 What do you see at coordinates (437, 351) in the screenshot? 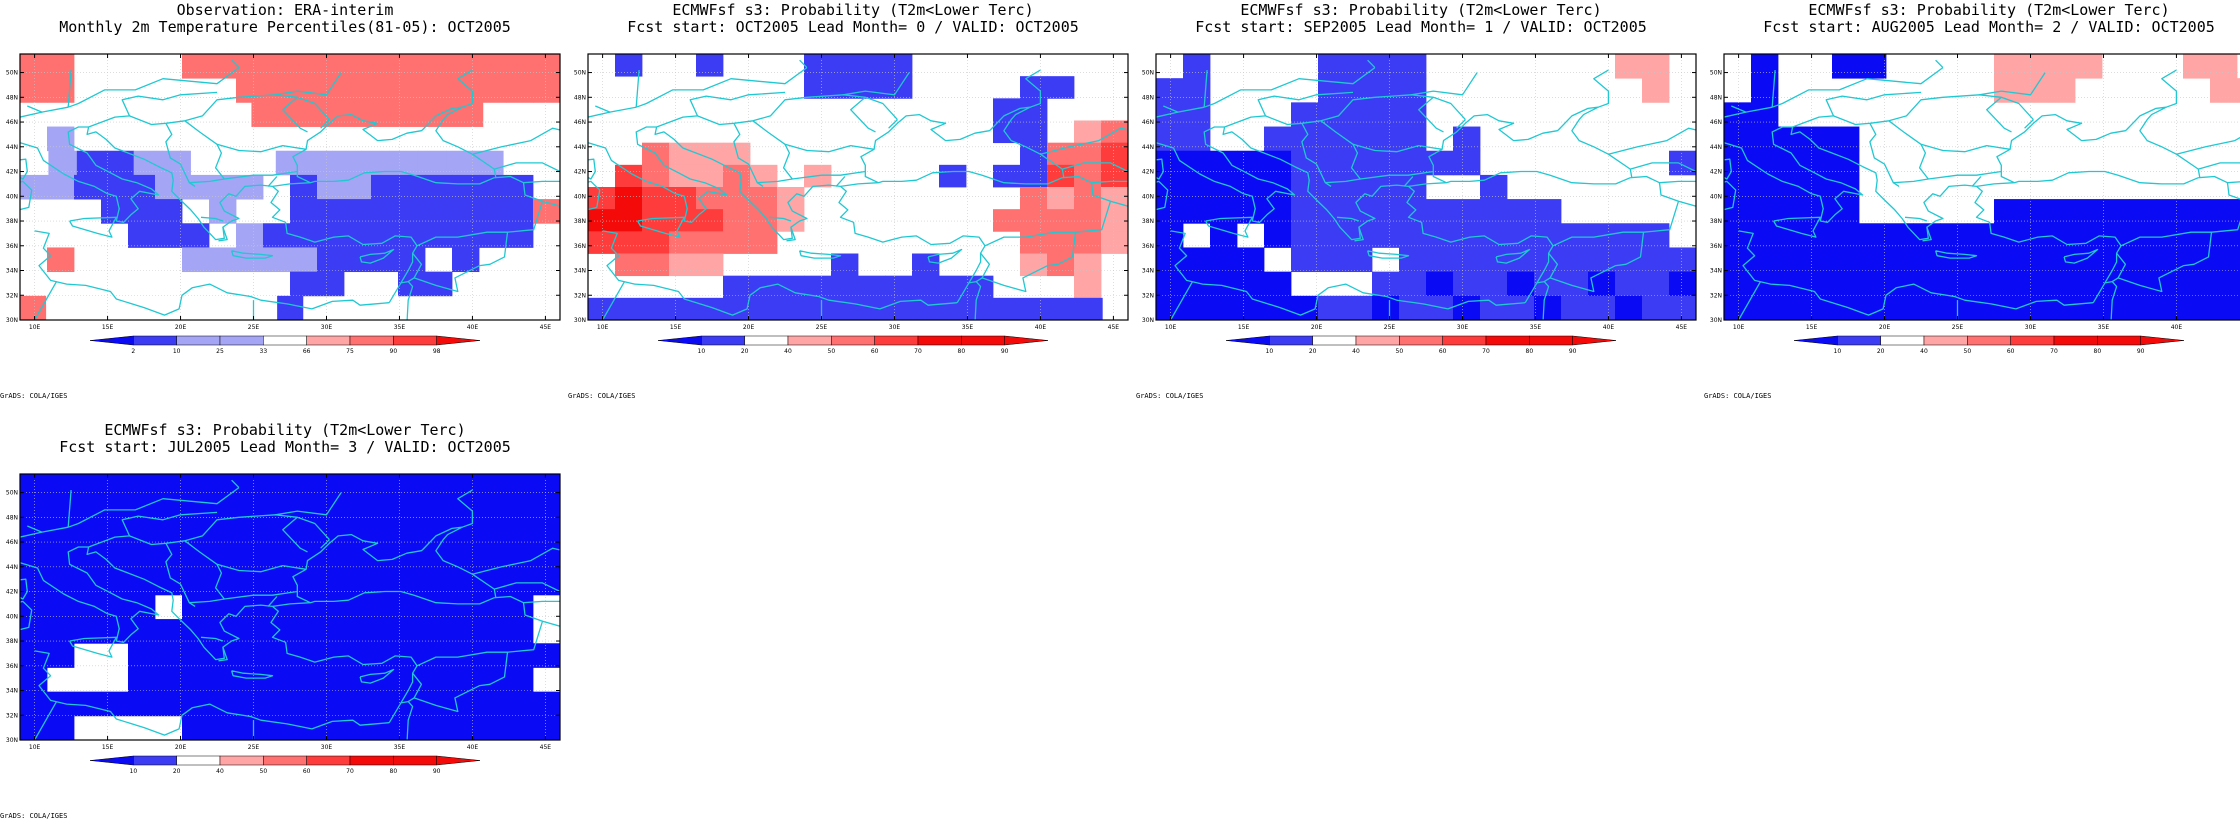
I see `legend-label: 98` at bounding box center [437, 351].